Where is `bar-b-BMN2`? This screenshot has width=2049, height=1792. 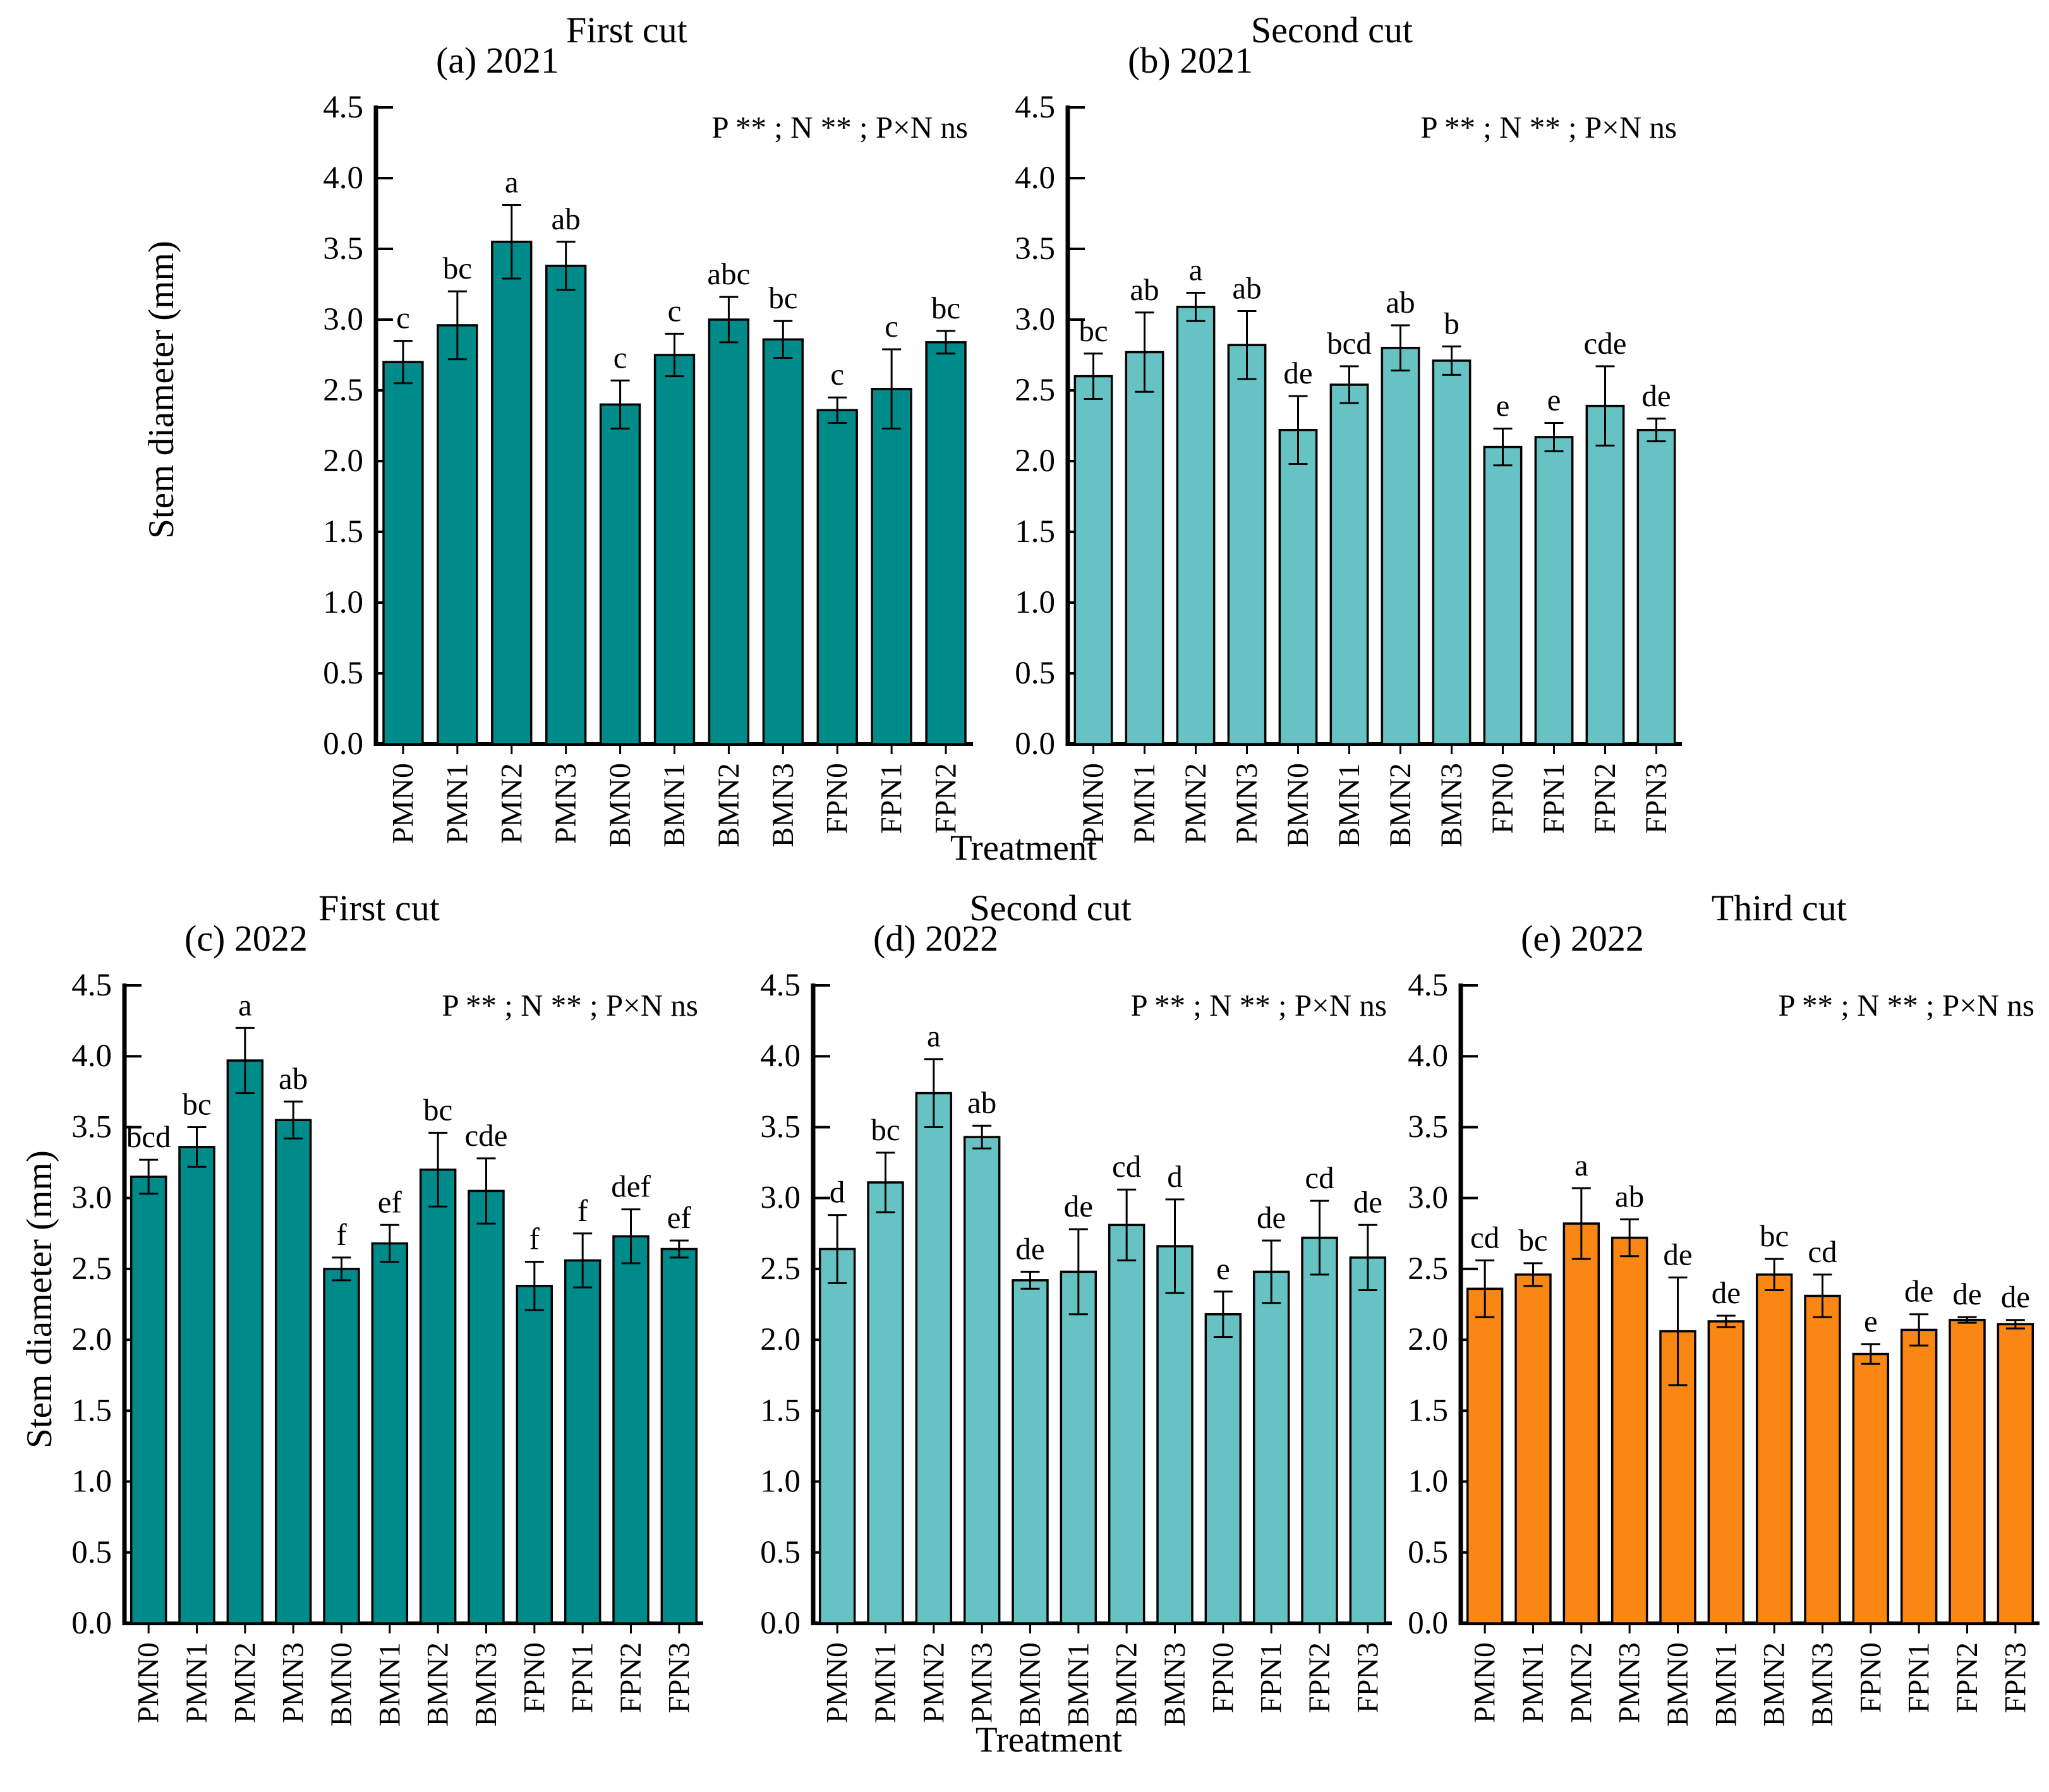 bar-b-BMN2 is located at coordinates (1400, 546).